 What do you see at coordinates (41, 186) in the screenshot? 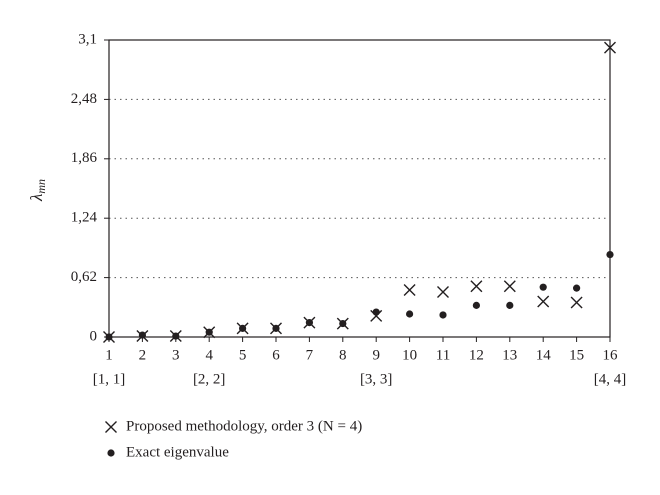
I see `y-label-subscript: mn` at bounding box center [41, 186].